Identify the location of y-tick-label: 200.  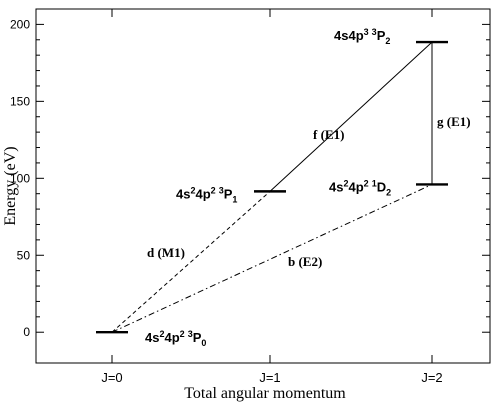
(20, 24).